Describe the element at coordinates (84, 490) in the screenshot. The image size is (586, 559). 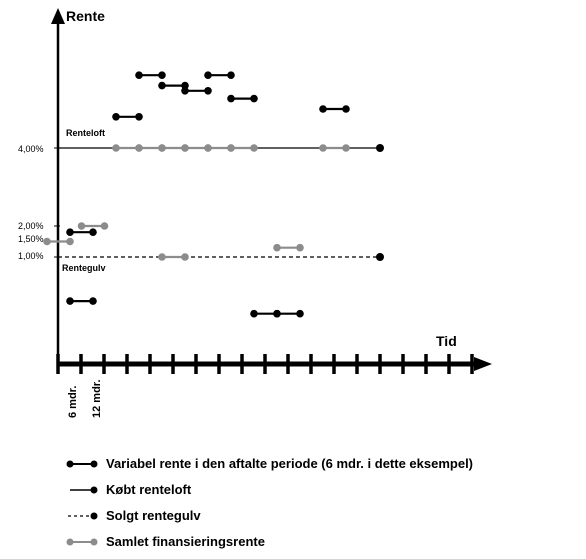
I see `legend-swatch-cap` at that location.